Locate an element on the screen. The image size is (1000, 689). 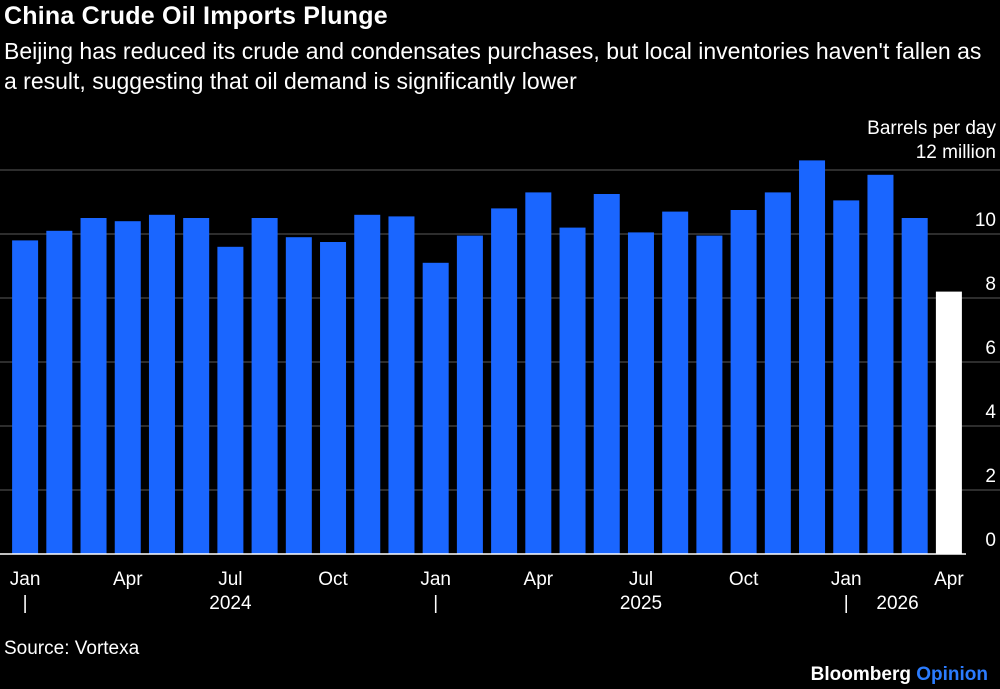
y-axis-tick-labels: 0 2 4 6 8 10 is located at coordinates (986, 380).